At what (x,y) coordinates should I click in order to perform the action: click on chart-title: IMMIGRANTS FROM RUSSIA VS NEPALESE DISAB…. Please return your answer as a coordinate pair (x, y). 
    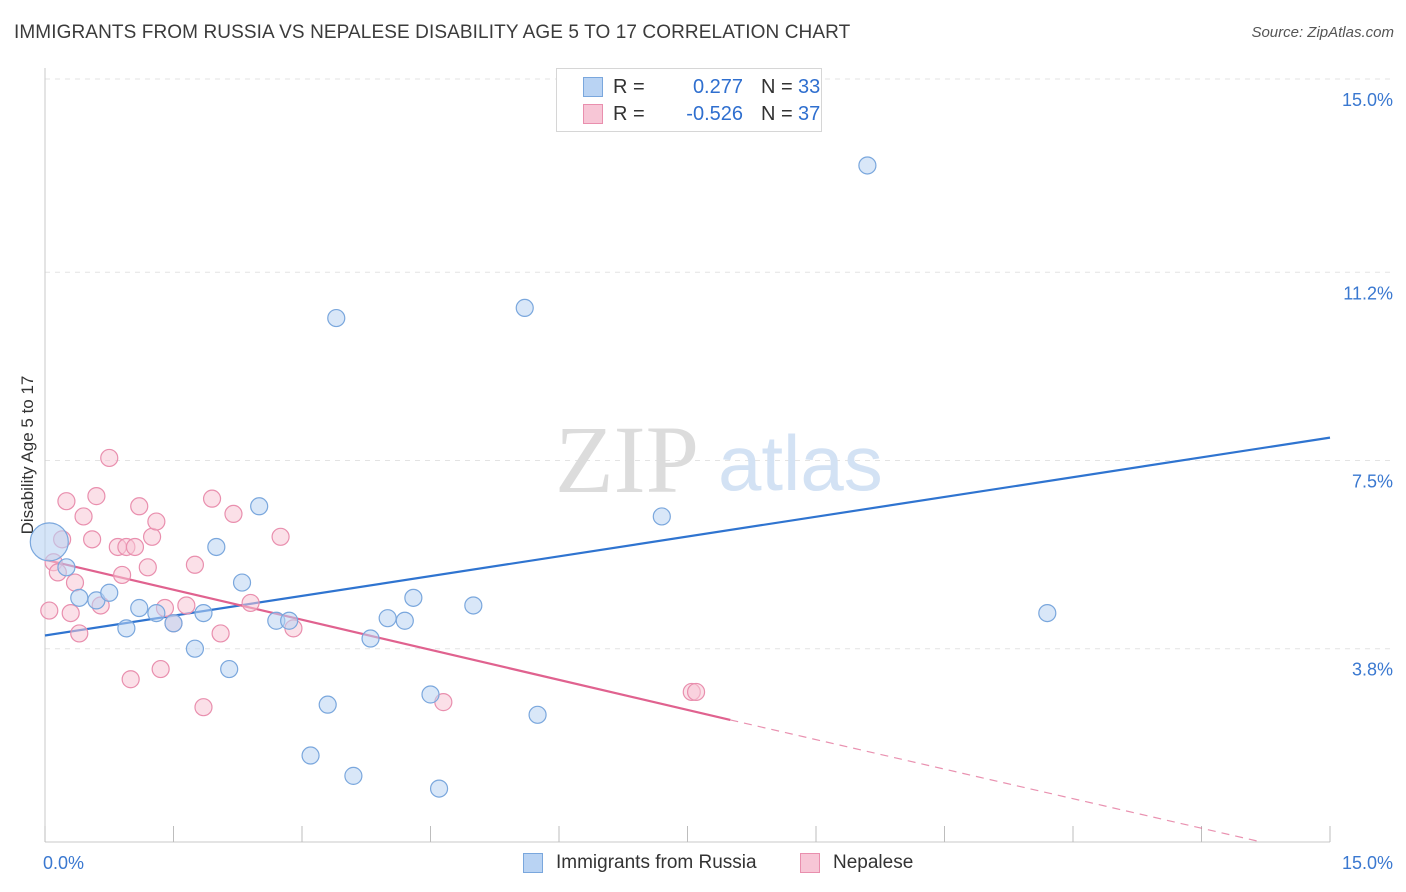
    Looking at the image, I should click on (432, 32).